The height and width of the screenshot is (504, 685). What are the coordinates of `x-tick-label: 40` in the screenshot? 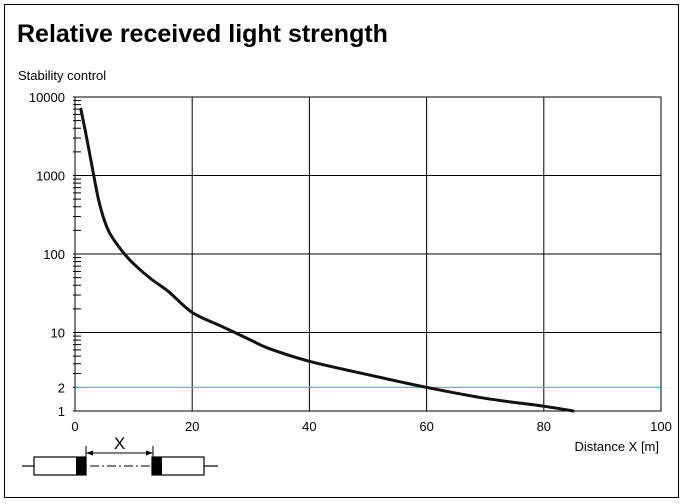 It's located at (309, 426).